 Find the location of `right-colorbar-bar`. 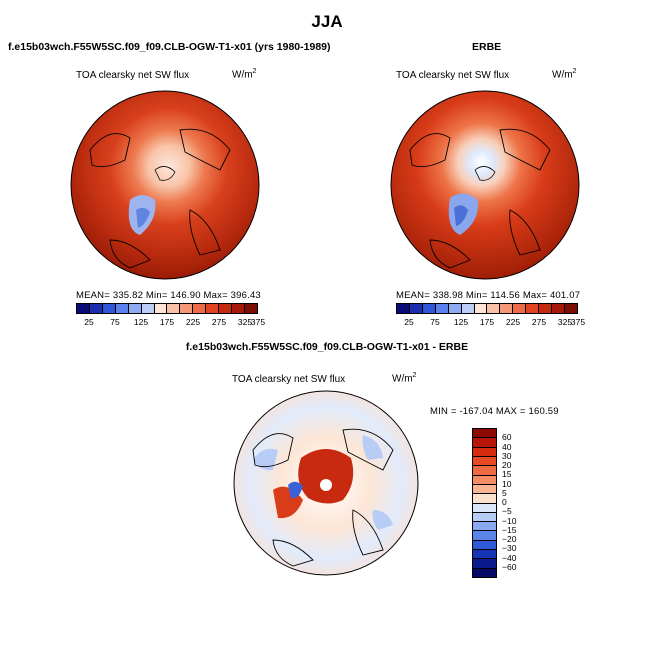

right-colorbar-bar is located at coordinates (487, 308).